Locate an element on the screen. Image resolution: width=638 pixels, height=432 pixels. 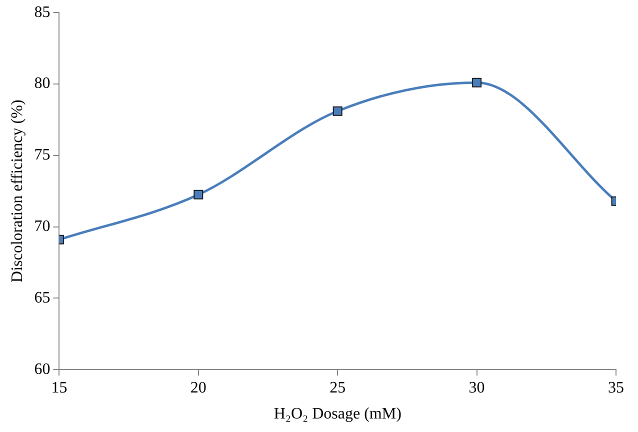
y-tick-label: 65 is located at coordinates (42, 297).